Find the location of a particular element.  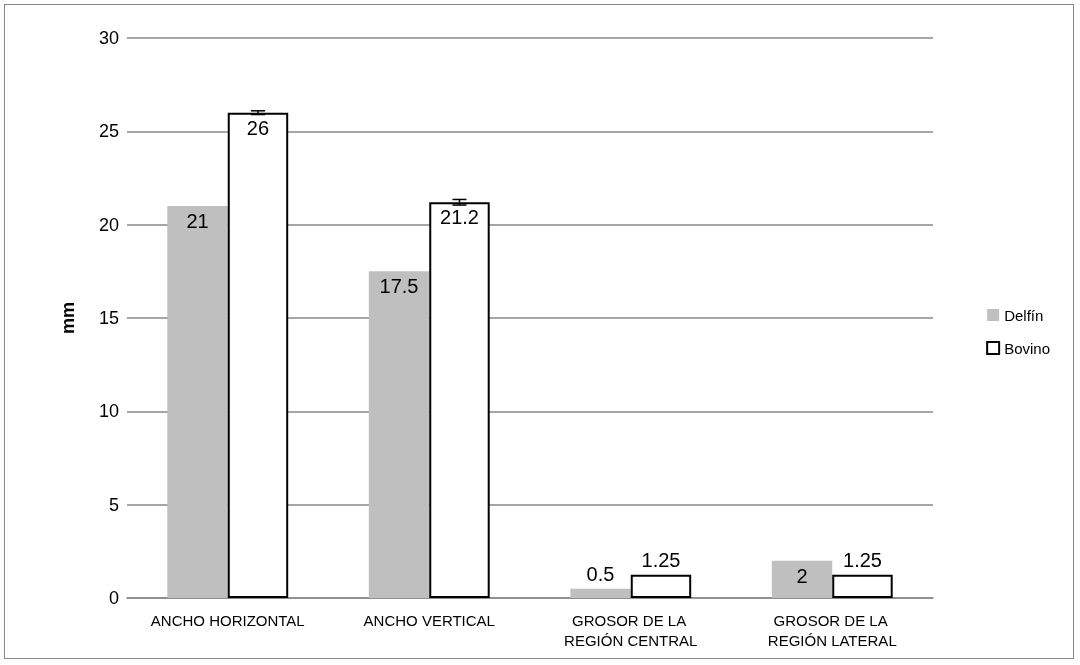

y-tick-label: 25 is located at coordinates (108, 131).